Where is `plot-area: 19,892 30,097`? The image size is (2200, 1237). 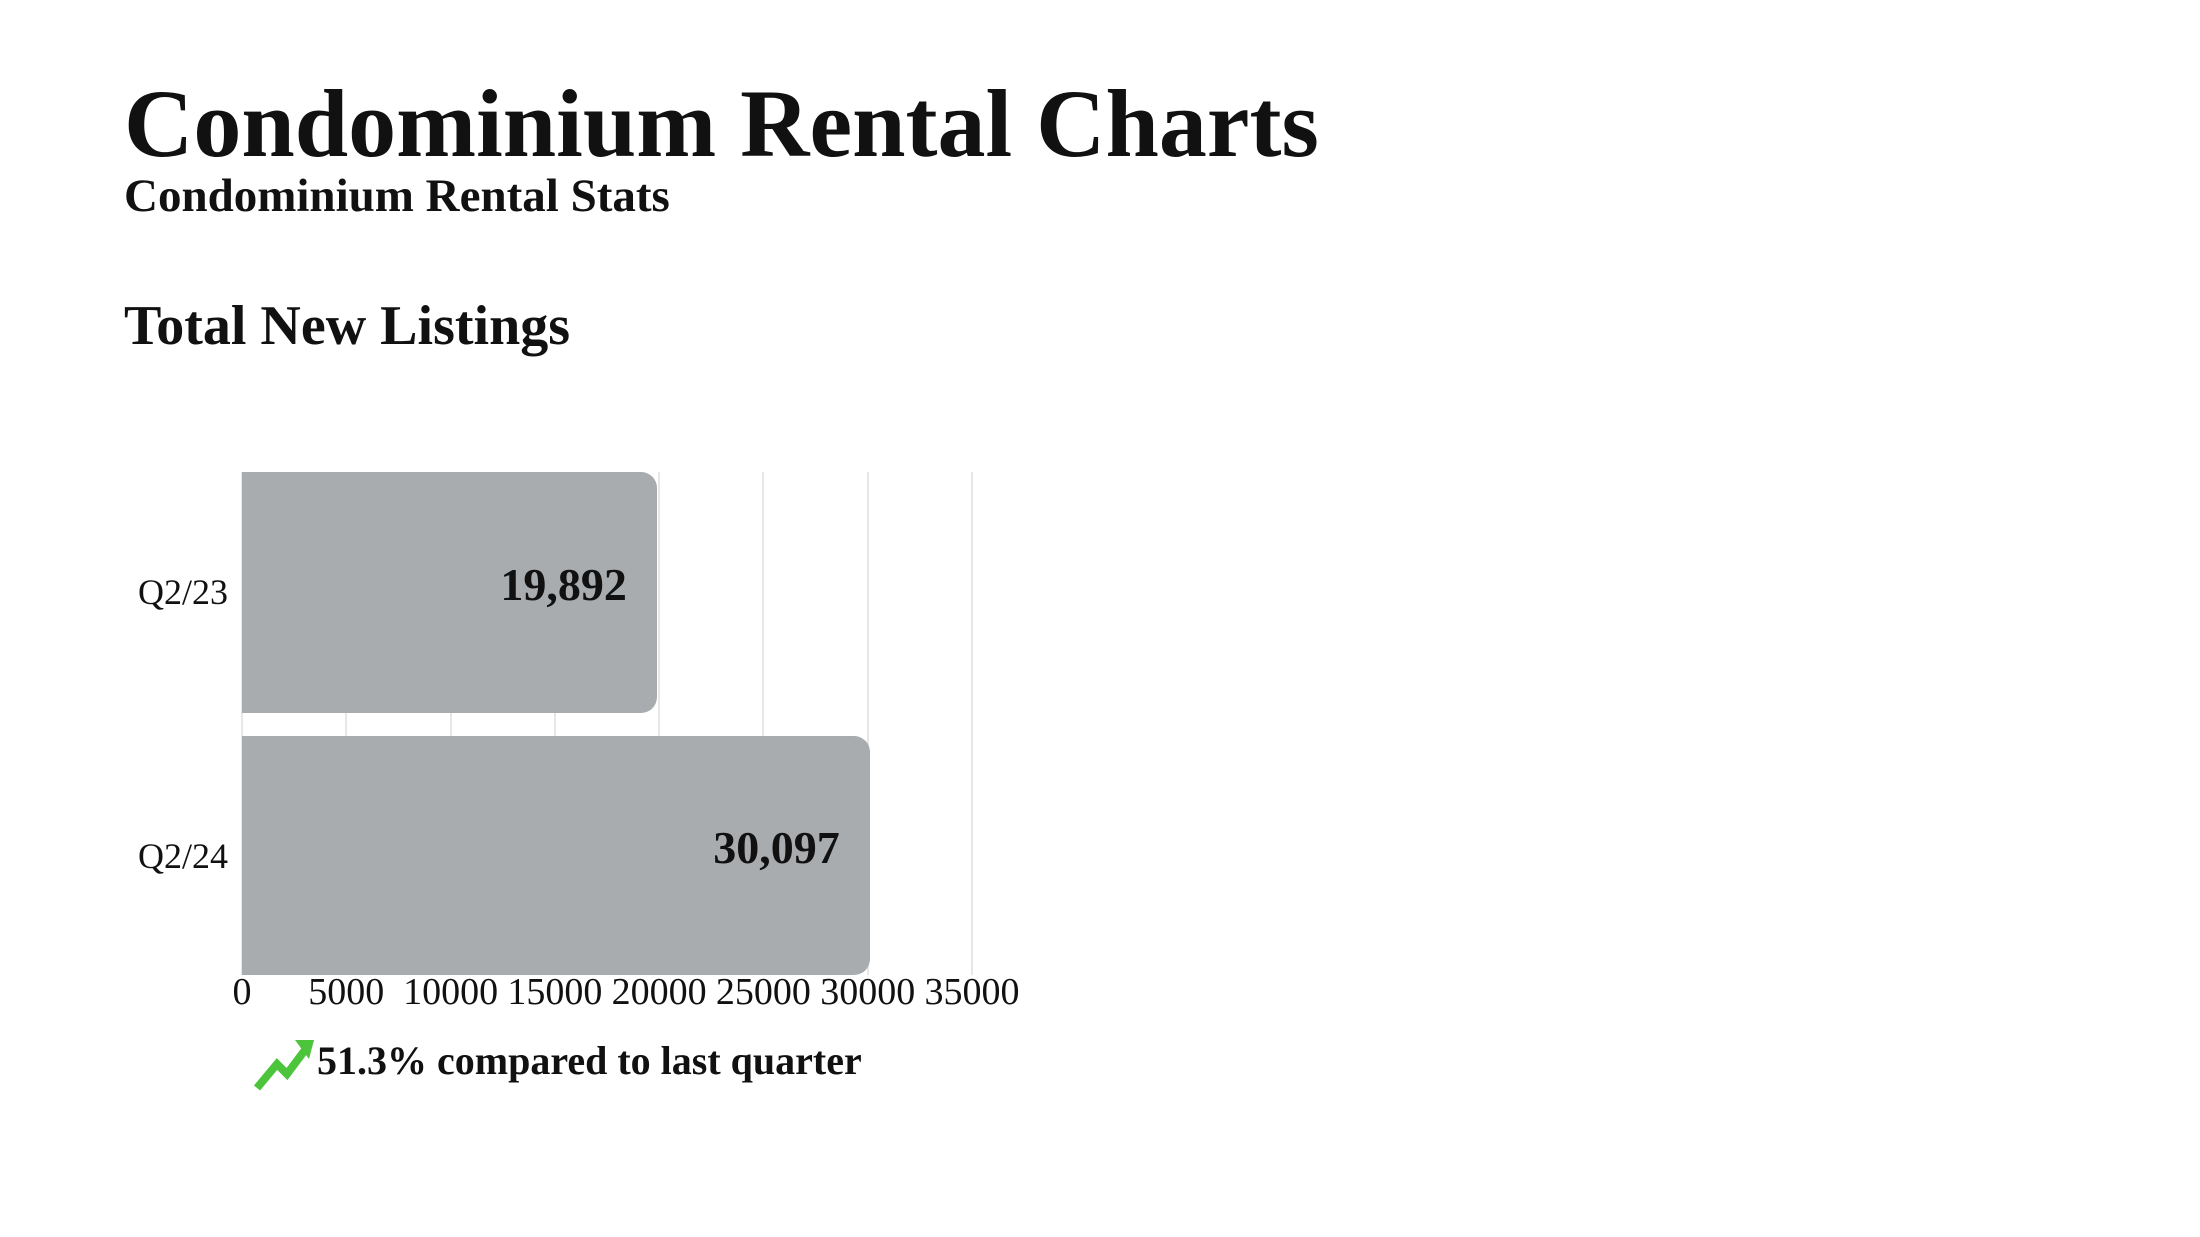
plot-area: 19,892 30,097 is located at coordinates (607, 723).